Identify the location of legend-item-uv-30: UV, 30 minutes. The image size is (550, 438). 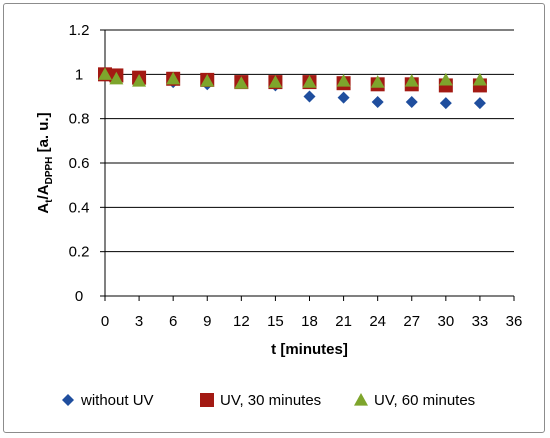
(260, 400).